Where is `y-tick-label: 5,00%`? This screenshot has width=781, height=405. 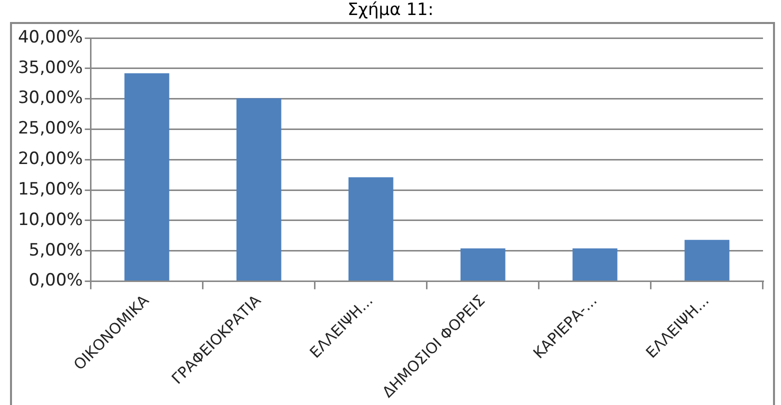
y-tick-label: 5,00% is located at coordinates (55, 250).